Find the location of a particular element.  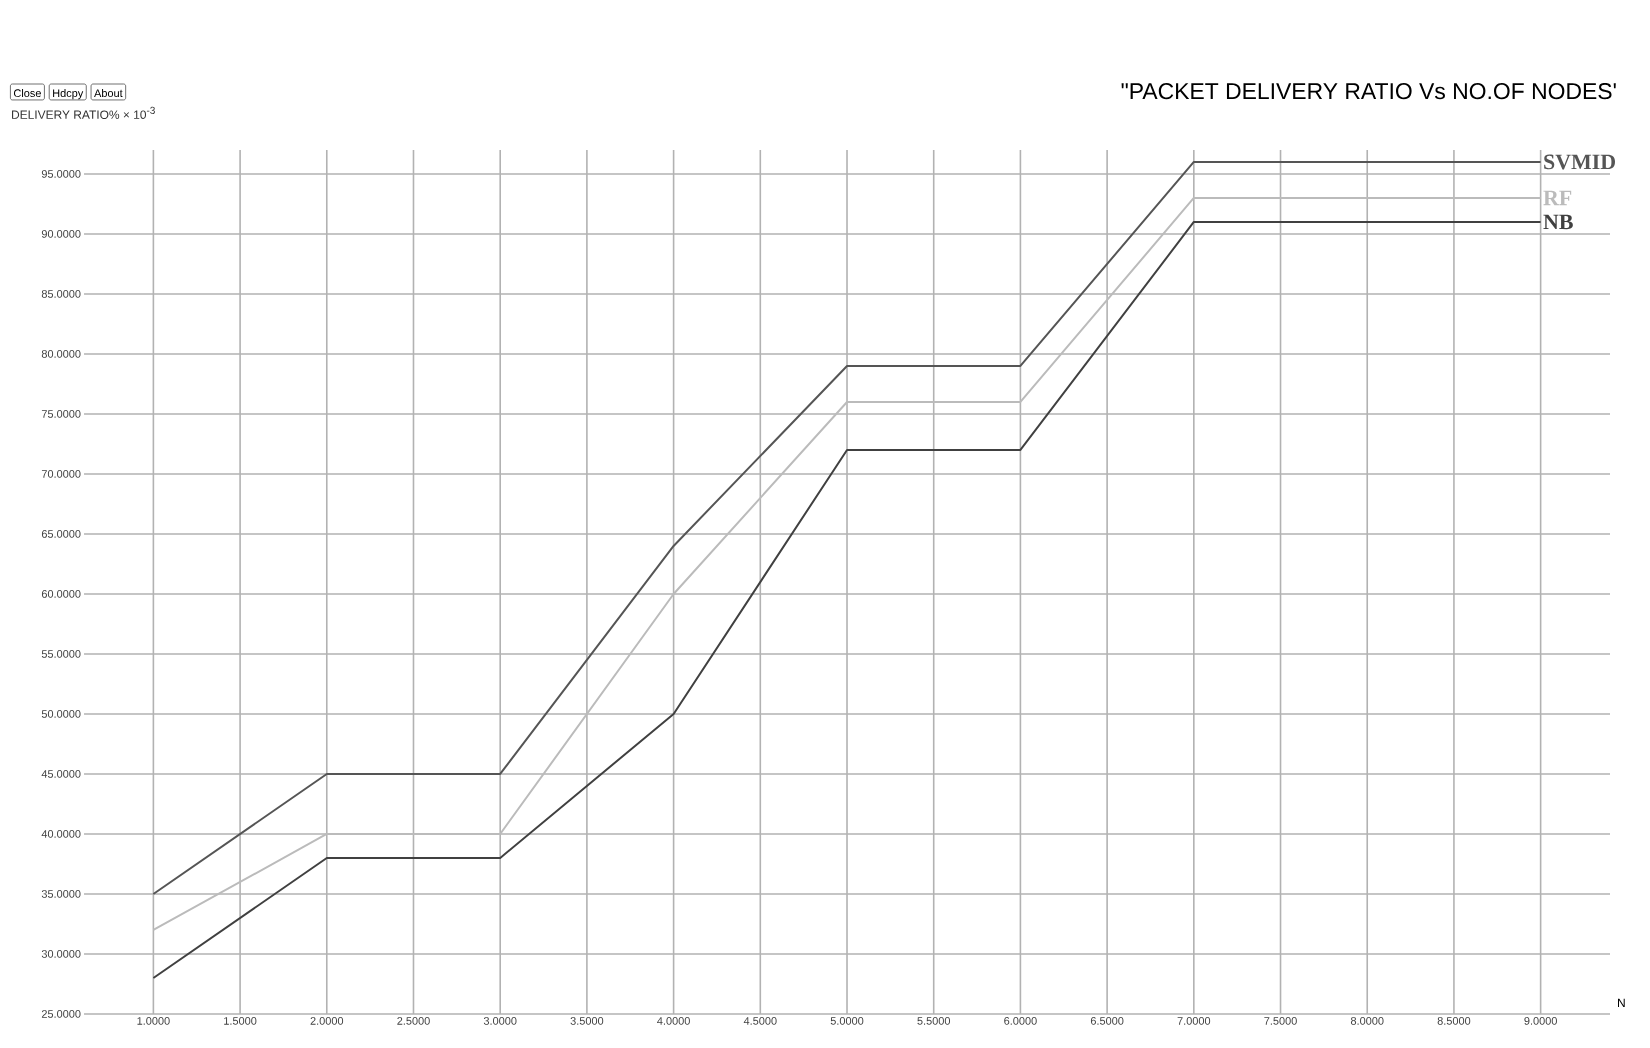

series-label: SVMID is located at coordinates (1580, 162).